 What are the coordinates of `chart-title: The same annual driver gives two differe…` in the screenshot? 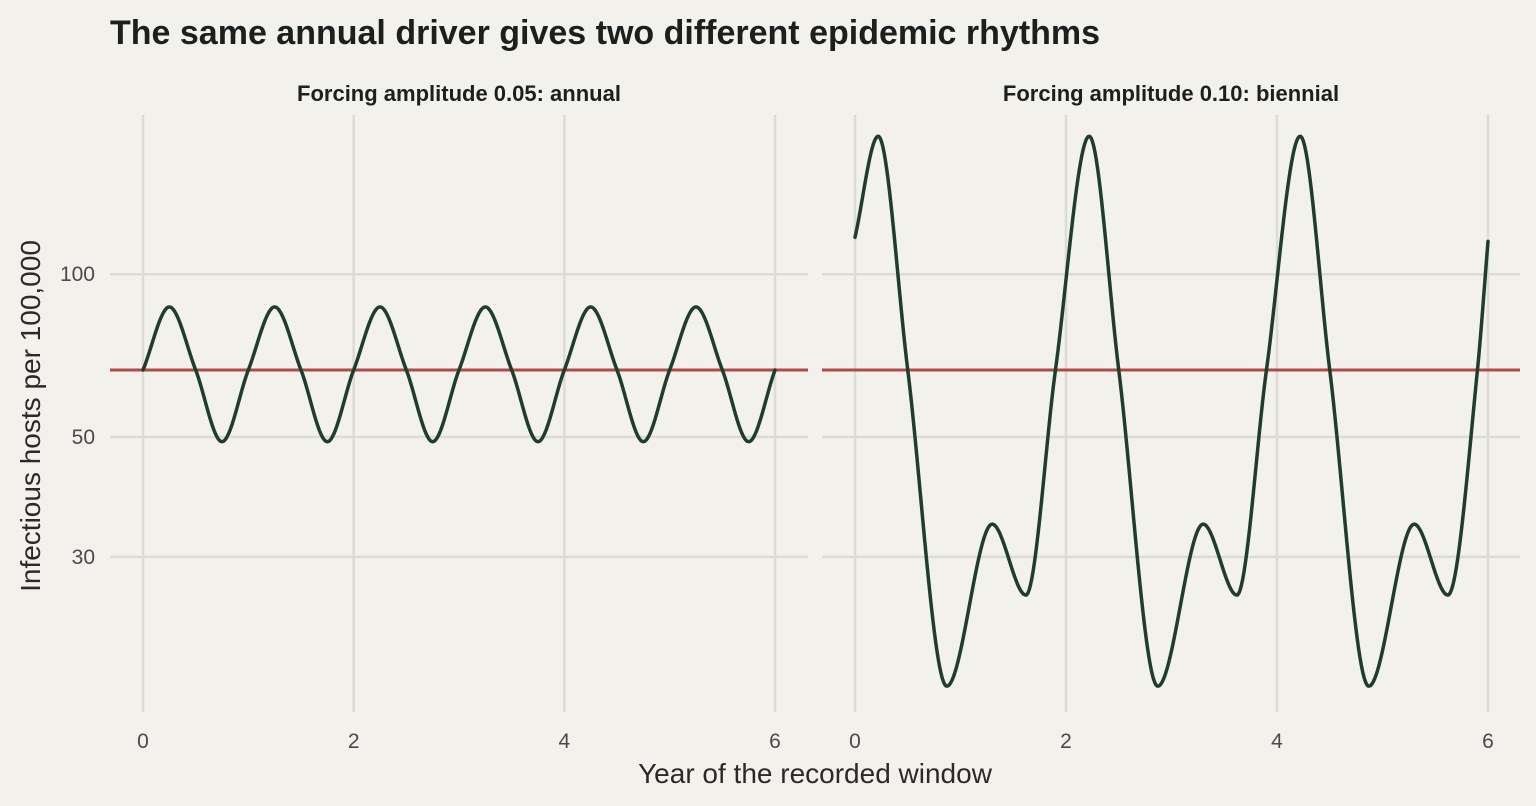 It's located at (605, 33).